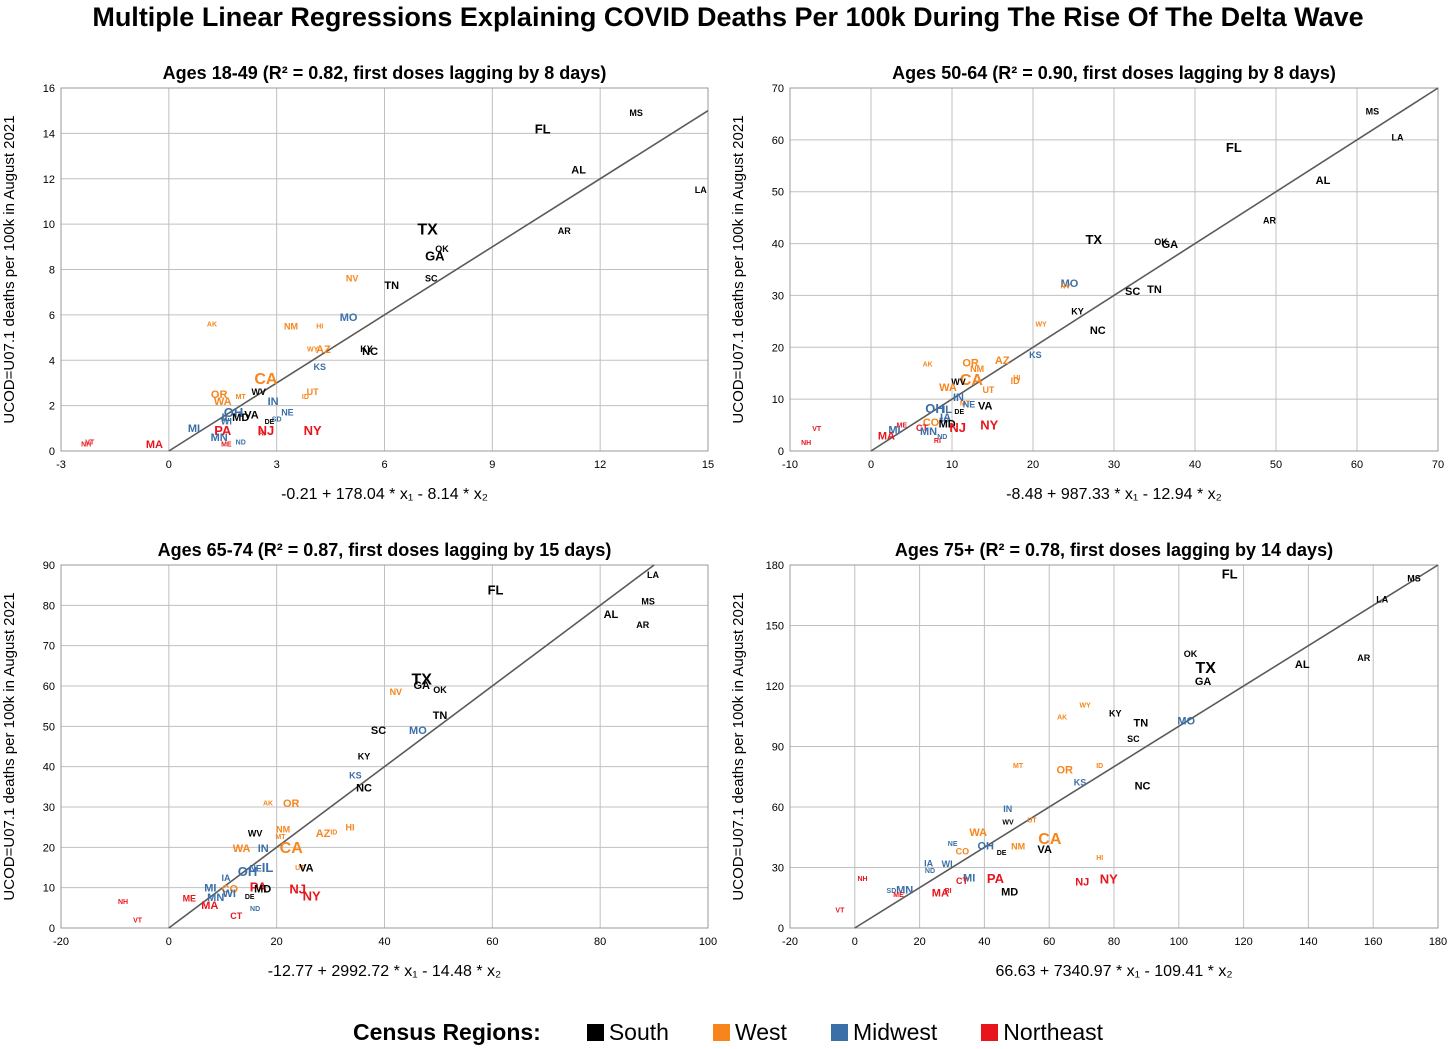  What do you see at coordinates (1161, 242) in the screenshot?
I see `point-label-ok: OK` at bounding box center [1161, 242].